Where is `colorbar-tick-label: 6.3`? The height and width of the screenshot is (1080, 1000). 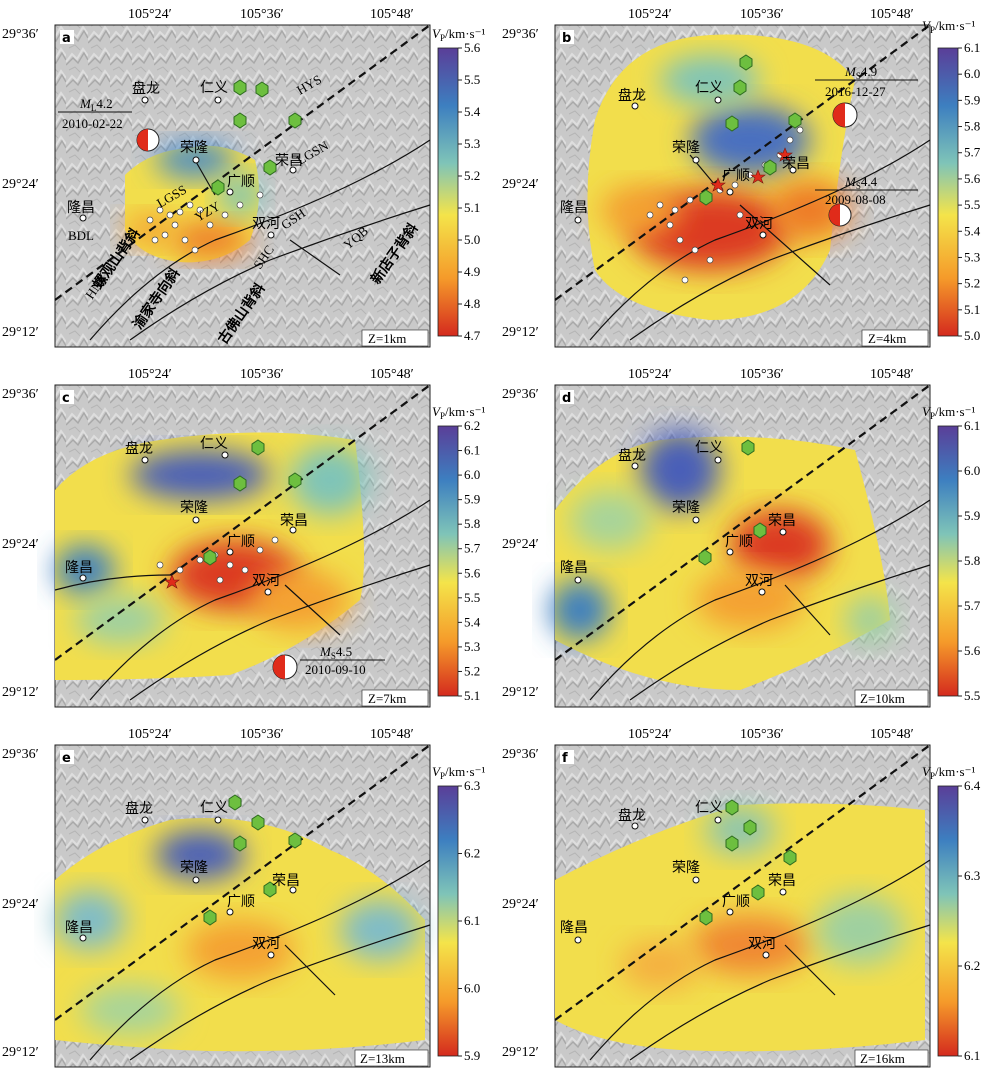
colorbar-tick-label: 6.3 is located at coordinates (472, 785).